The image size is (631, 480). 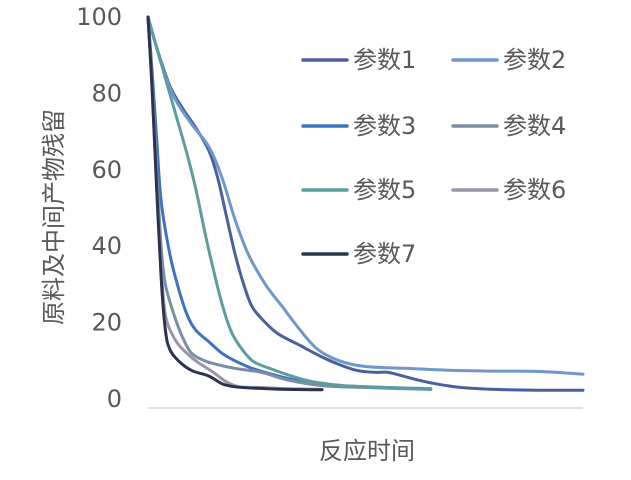 What do you see at coordinates (114, 399) in the screenshot?
I see `y-tick-label: 0` at bounding box center [114, 399].